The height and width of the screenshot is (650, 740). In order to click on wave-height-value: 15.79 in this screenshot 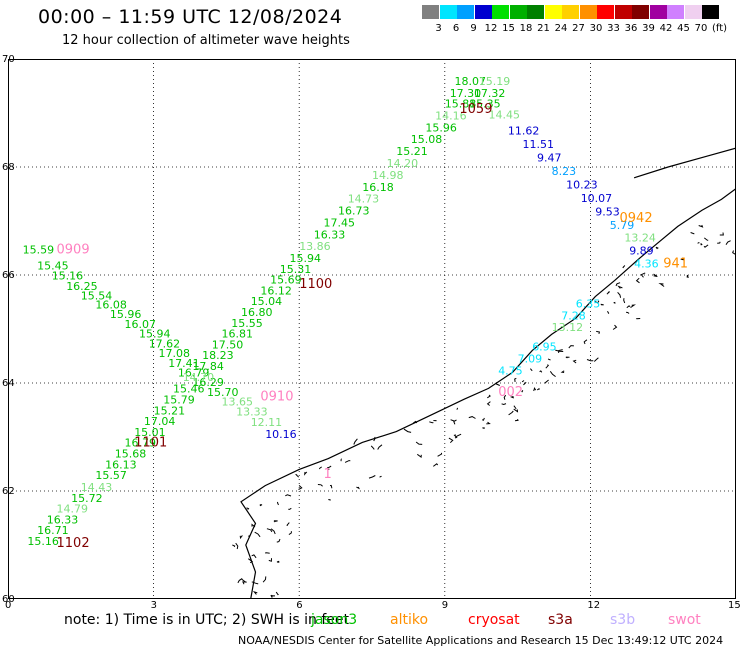, I will do `click(179, 400)`.